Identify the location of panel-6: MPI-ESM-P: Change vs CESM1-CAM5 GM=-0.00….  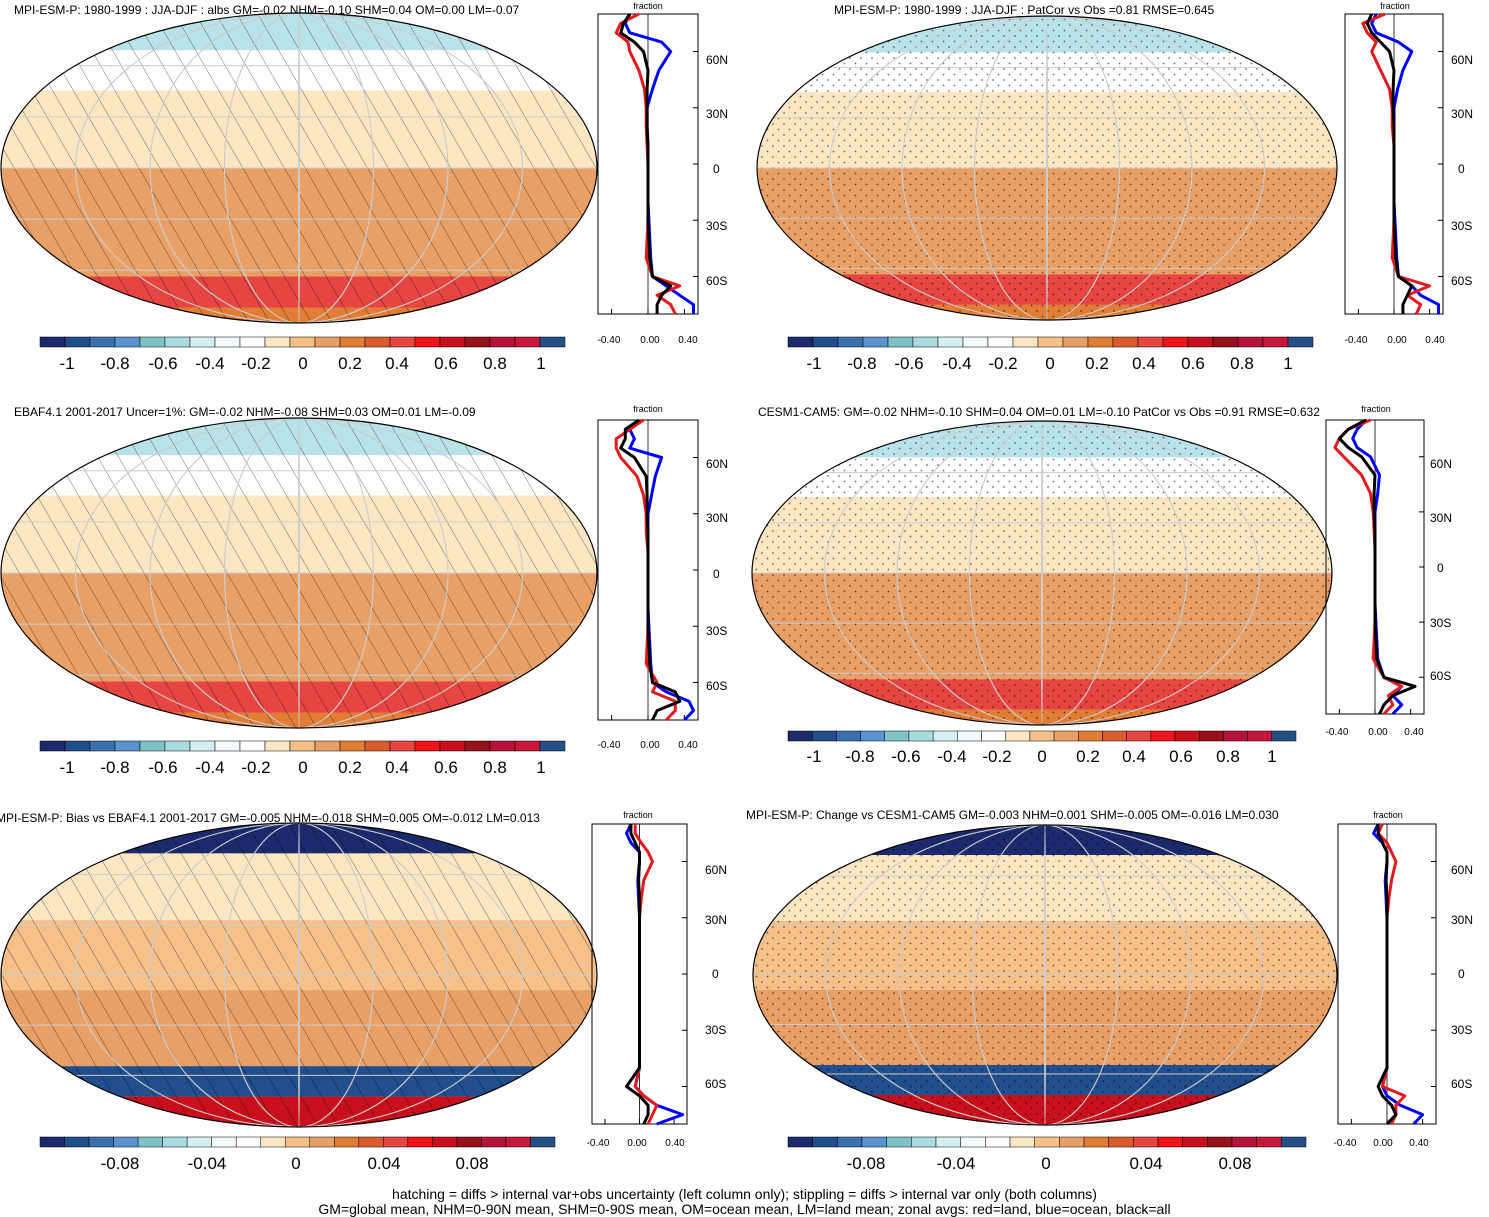
(1109, 990).